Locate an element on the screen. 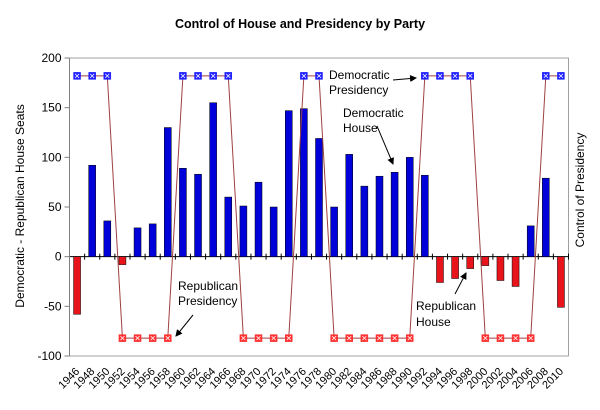 Image resolution: width=600 pixels, height=410 pixels. annotation-republican-presidency: Republican Presidency is located at coordinates (206, 308).